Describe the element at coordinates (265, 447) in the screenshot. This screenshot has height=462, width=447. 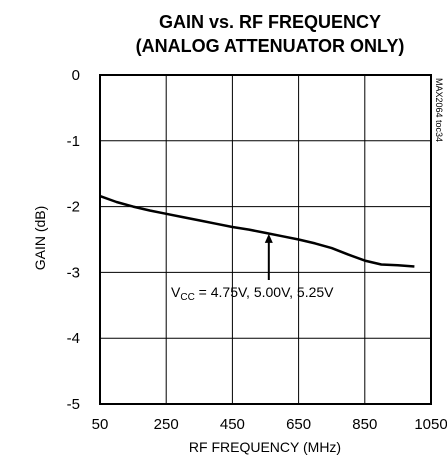
I see `x-axis-label: RF FREQUENCY (MHz)` at that location.